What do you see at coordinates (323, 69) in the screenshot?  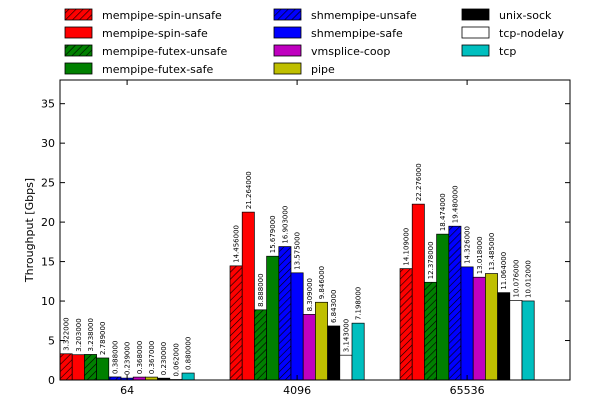 I see `legend-label-pipe: pipe` at bounding box center [323, 69].